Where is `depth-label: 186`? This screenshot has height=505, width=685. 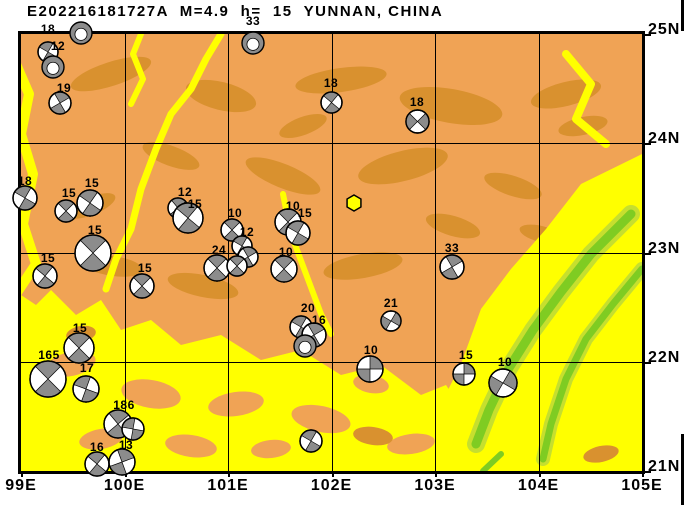
depth-label: 186 is located at coordinates (124, 405).